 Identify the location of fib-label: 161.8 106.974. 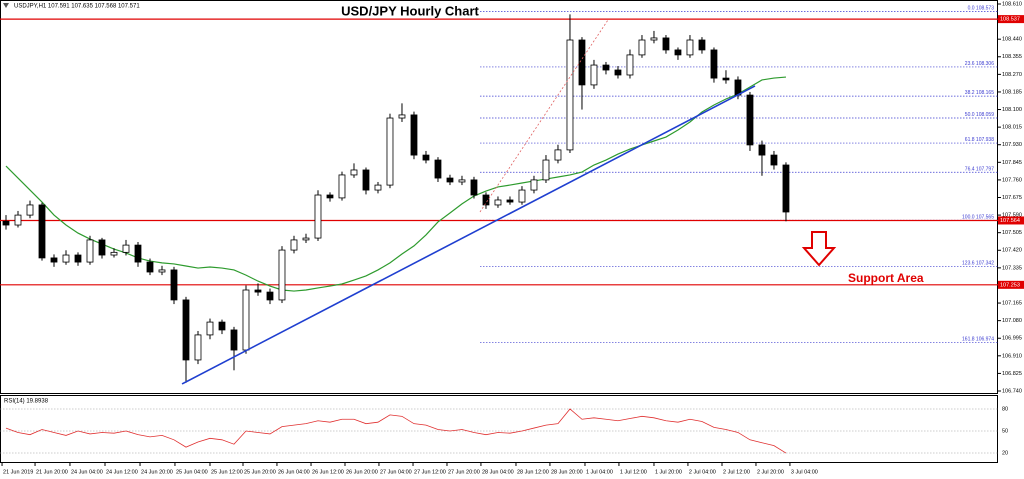
(978, 340).